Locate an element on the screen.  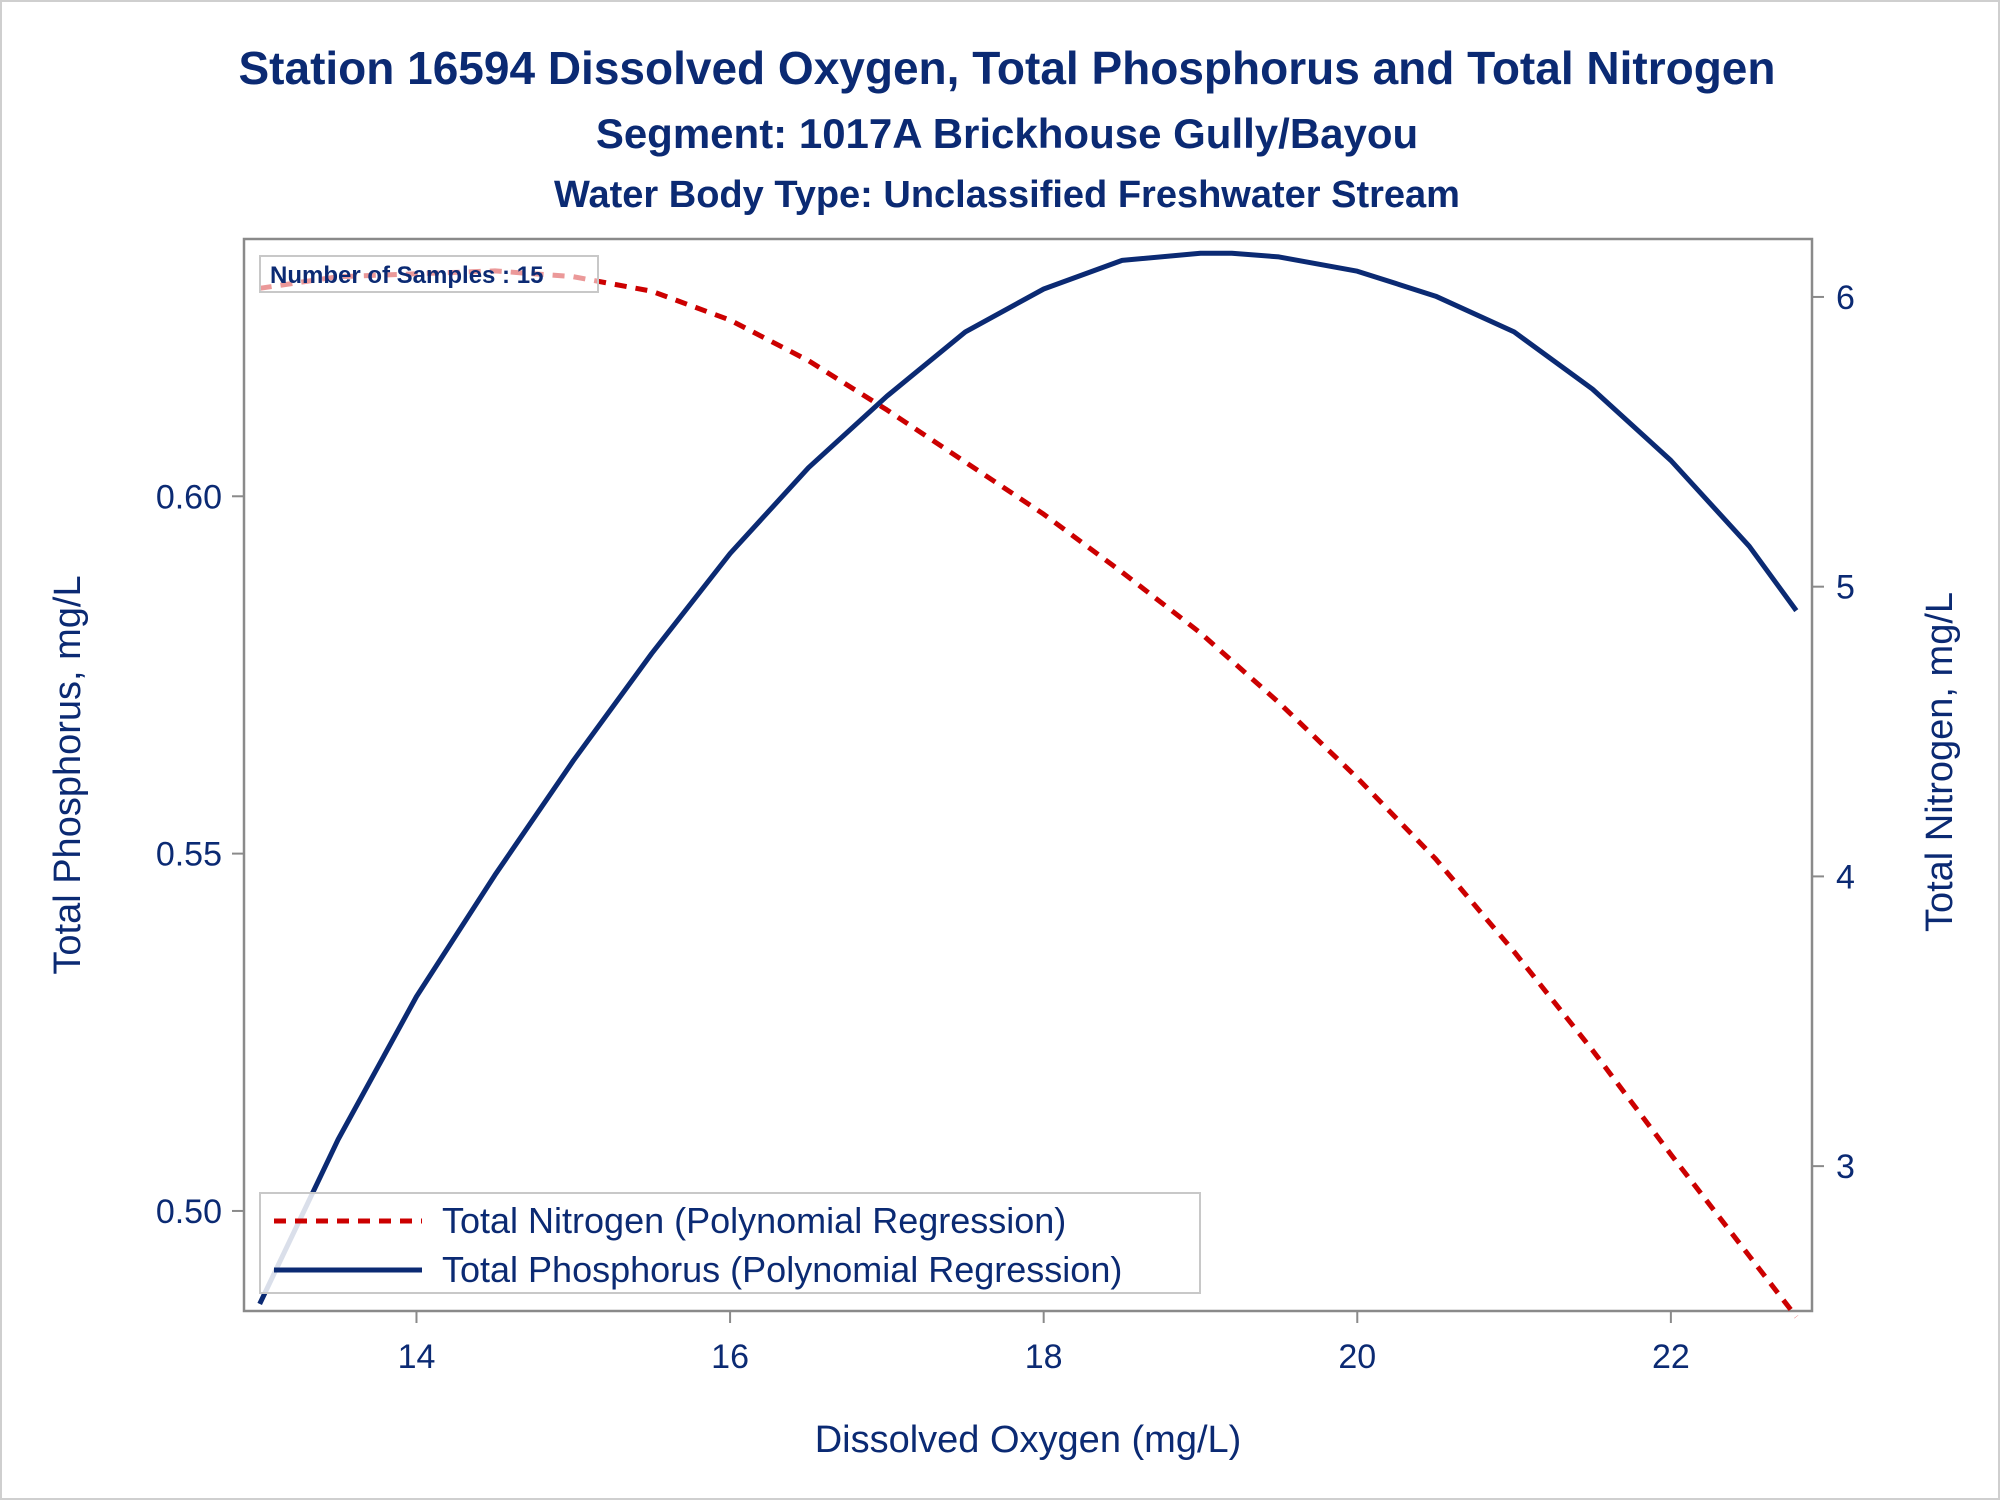
y-right-axis: 3 4 5 6 is located at coordinates (1833, 732).